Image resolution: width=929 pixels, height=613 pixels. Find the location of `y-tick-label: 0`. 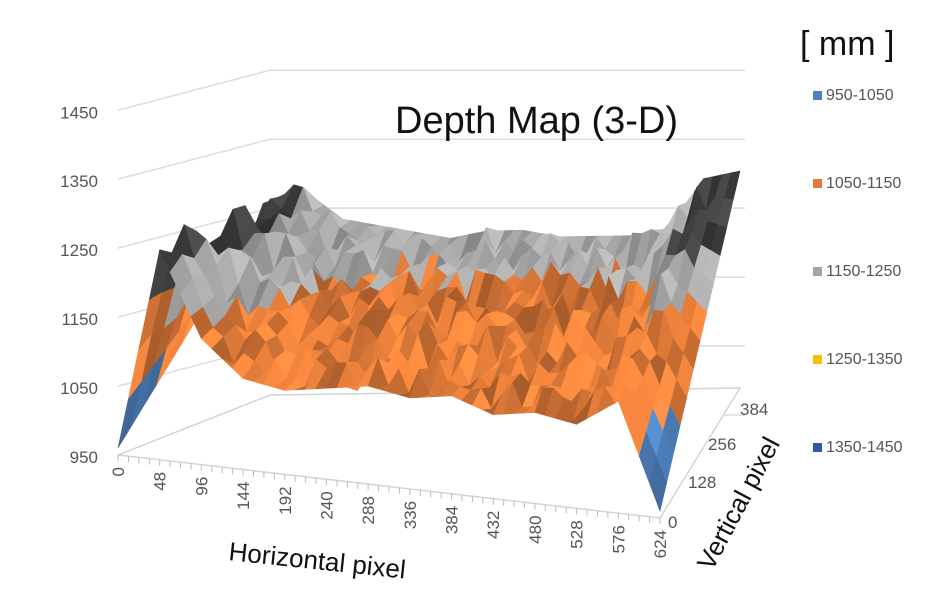

y-tick-label: 0 is located at coordinates (672, 522).